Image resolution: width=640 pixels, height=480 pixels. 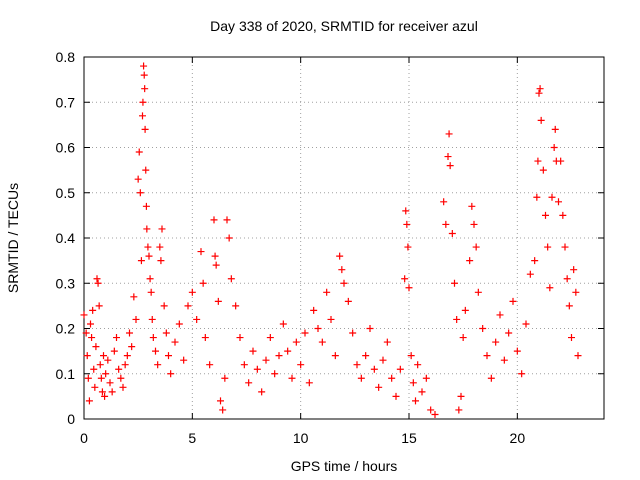 I want to click on x-tick-label: 15, so click(x=409, y=438).